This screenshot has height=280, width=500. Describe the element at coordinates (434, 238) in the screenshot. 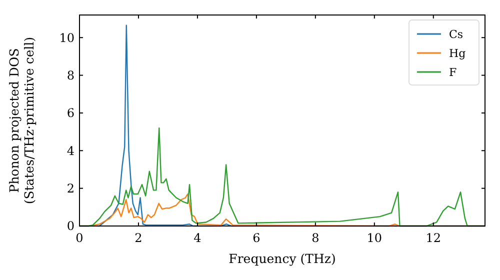

I see `x-tick-label: 12` at that location.